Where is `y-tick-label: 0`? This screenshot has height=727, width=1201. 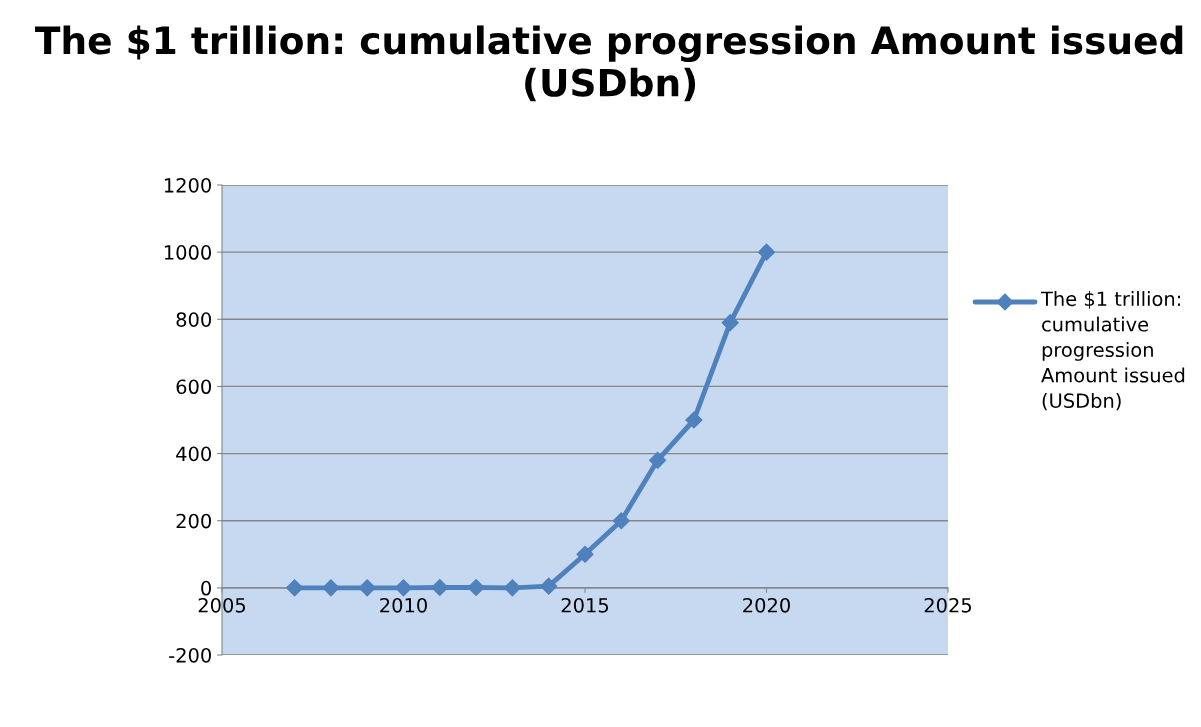
y-tick-label: 0 is located at coordinates (206, 588).